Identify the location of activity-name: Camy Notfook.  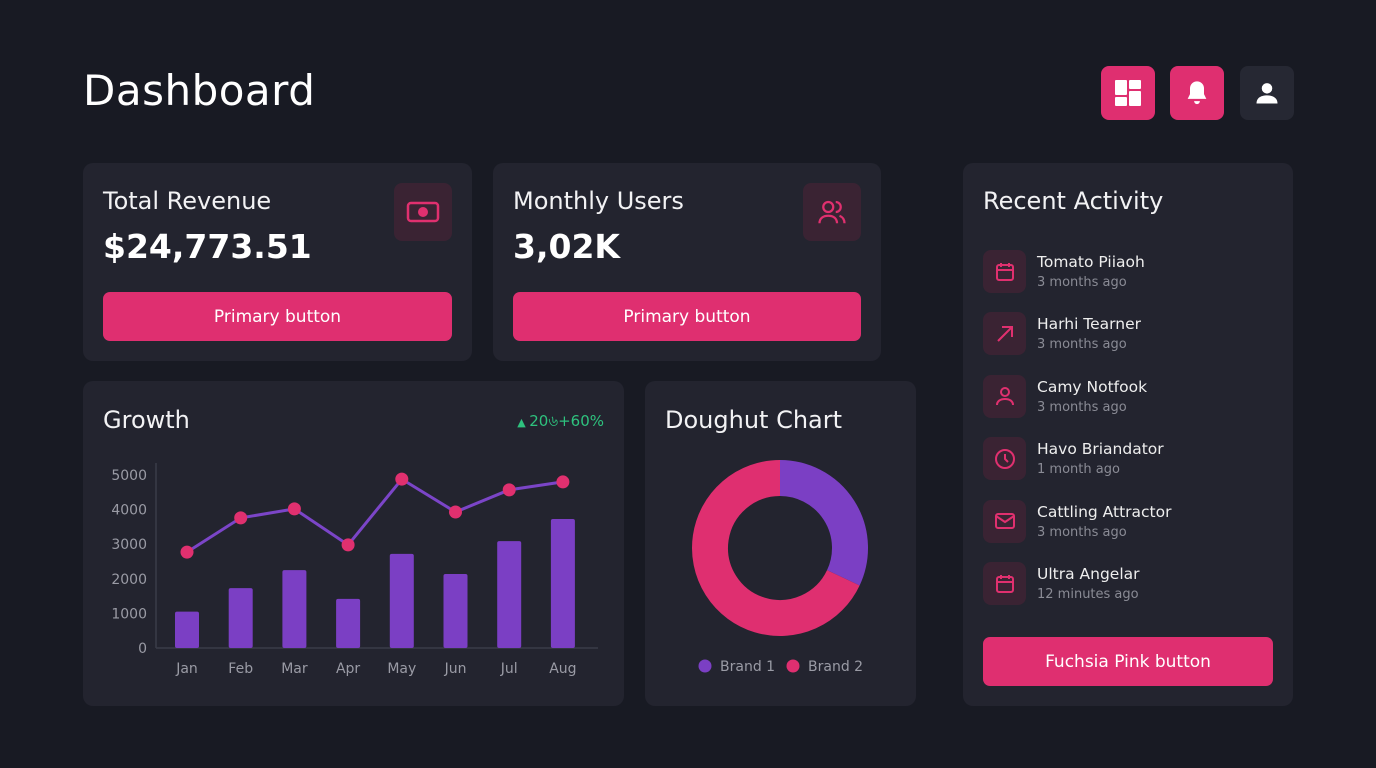
(1092, 386).